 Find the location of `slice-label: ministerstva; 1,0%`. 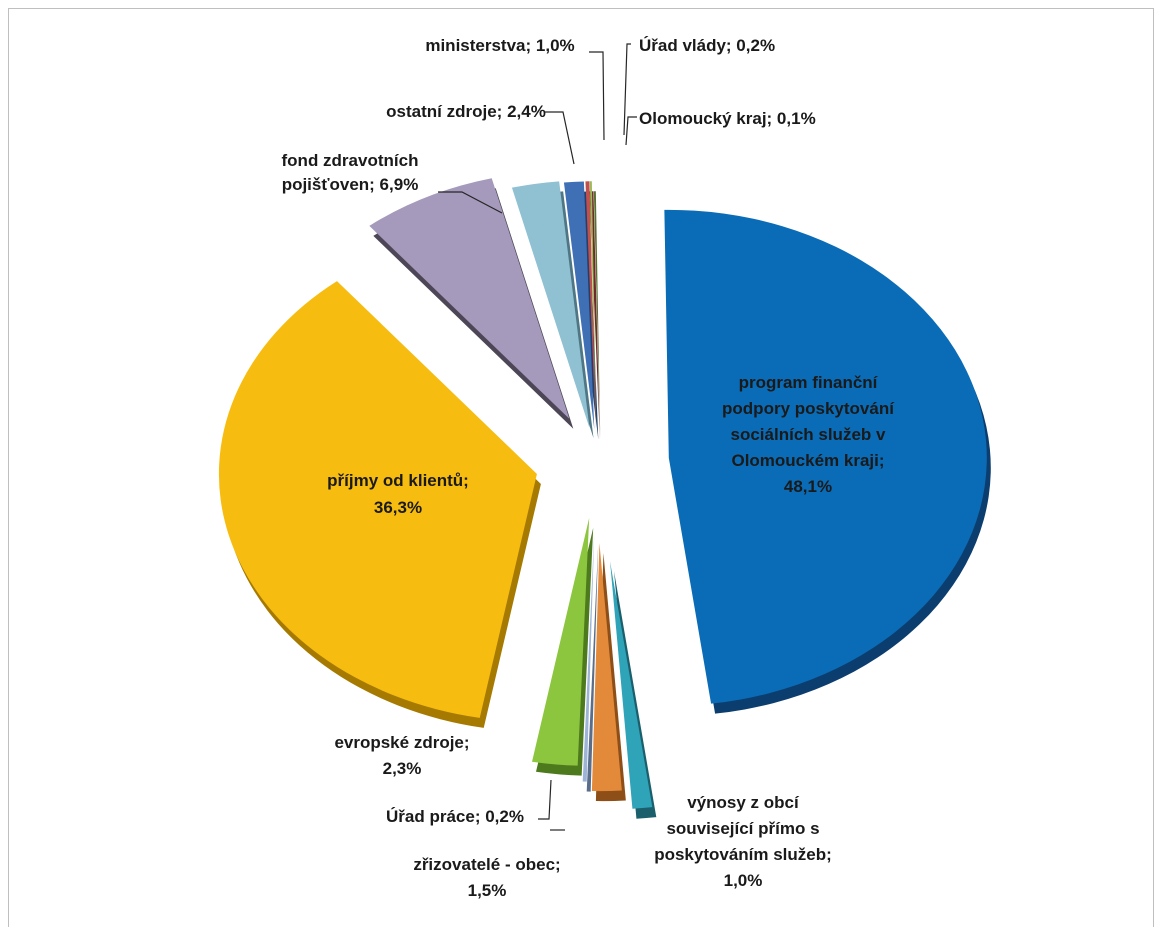

slice-label: ministerstva; 1,0% is located at coordinates (499, 45).